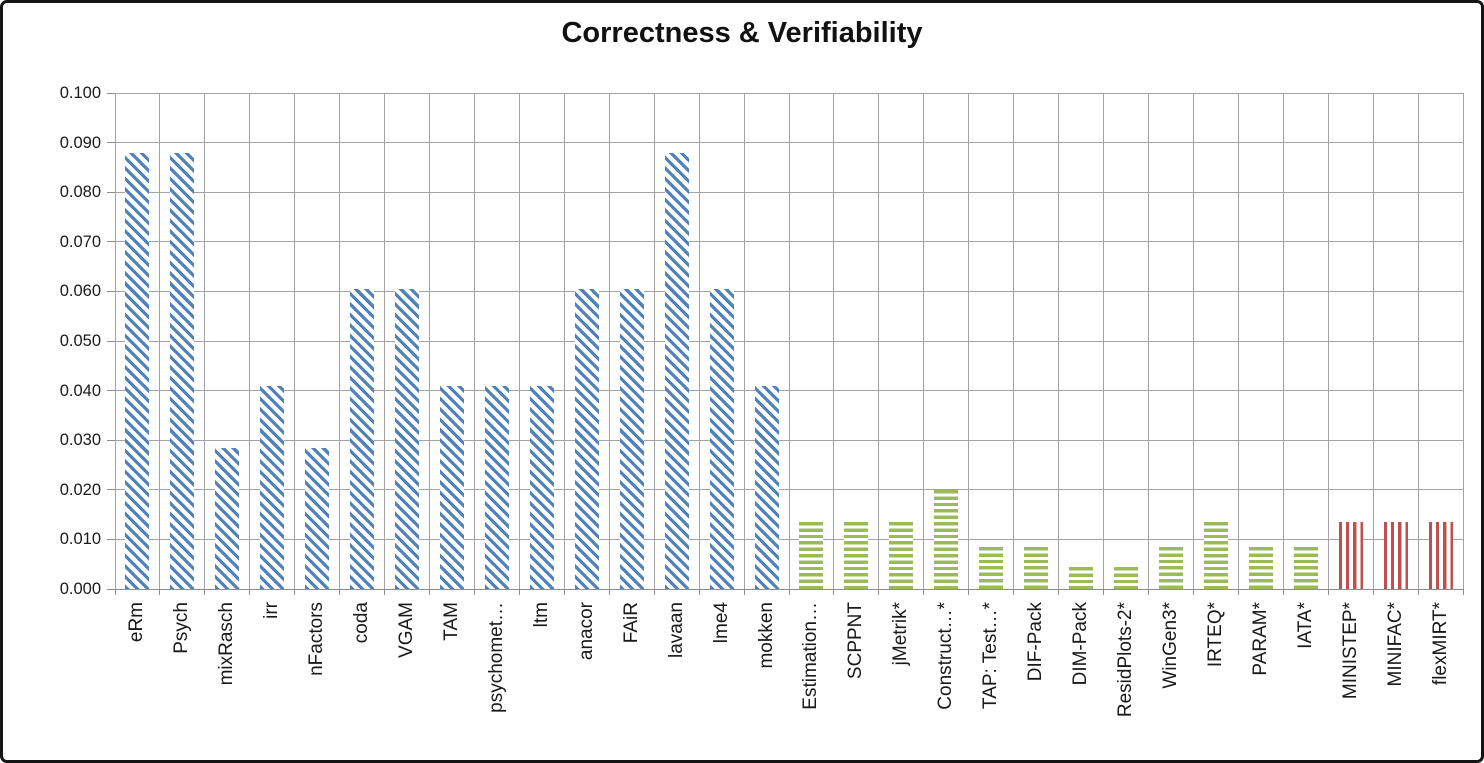  What do you see at coordinates (317, 518) in the screenshot?
I see `bar-nfactors` at bounding box center [317, 518].